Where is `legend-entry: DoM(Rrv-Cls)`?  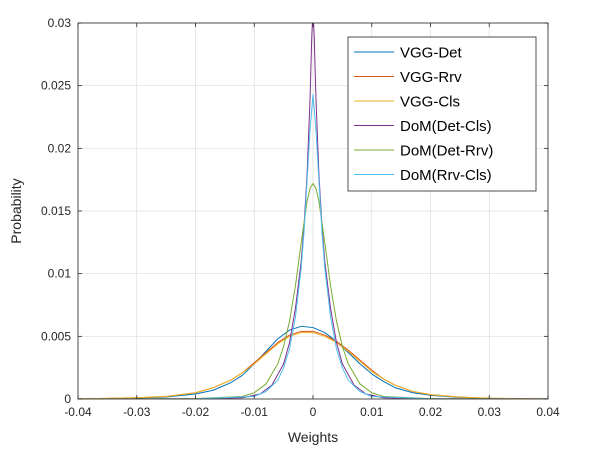
legend-entry: DoM(Rrv-Cls) is located at coordinates (446, 175).